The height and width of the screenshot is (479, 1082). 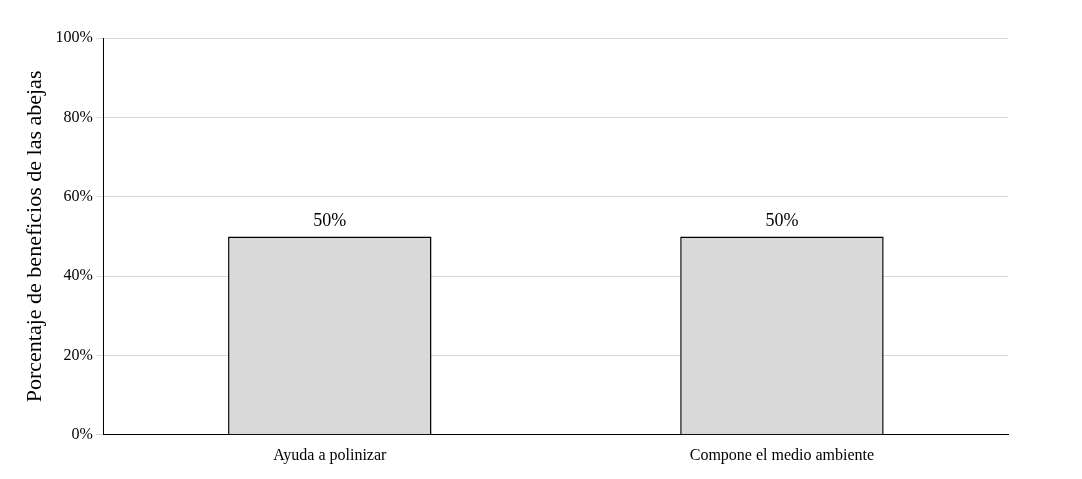 What do you see at coordinates (78, 354) in the screenshot?
I see `y-tick-label: 20%` at bounding box center [78, 354].